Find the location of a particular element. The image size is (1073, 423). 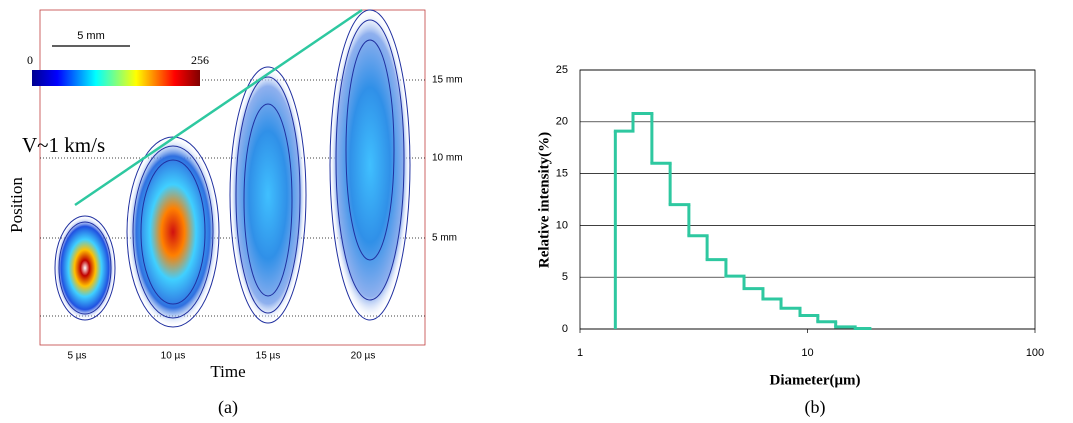

time-label: 5 µs is located at coordinates (76, 356).